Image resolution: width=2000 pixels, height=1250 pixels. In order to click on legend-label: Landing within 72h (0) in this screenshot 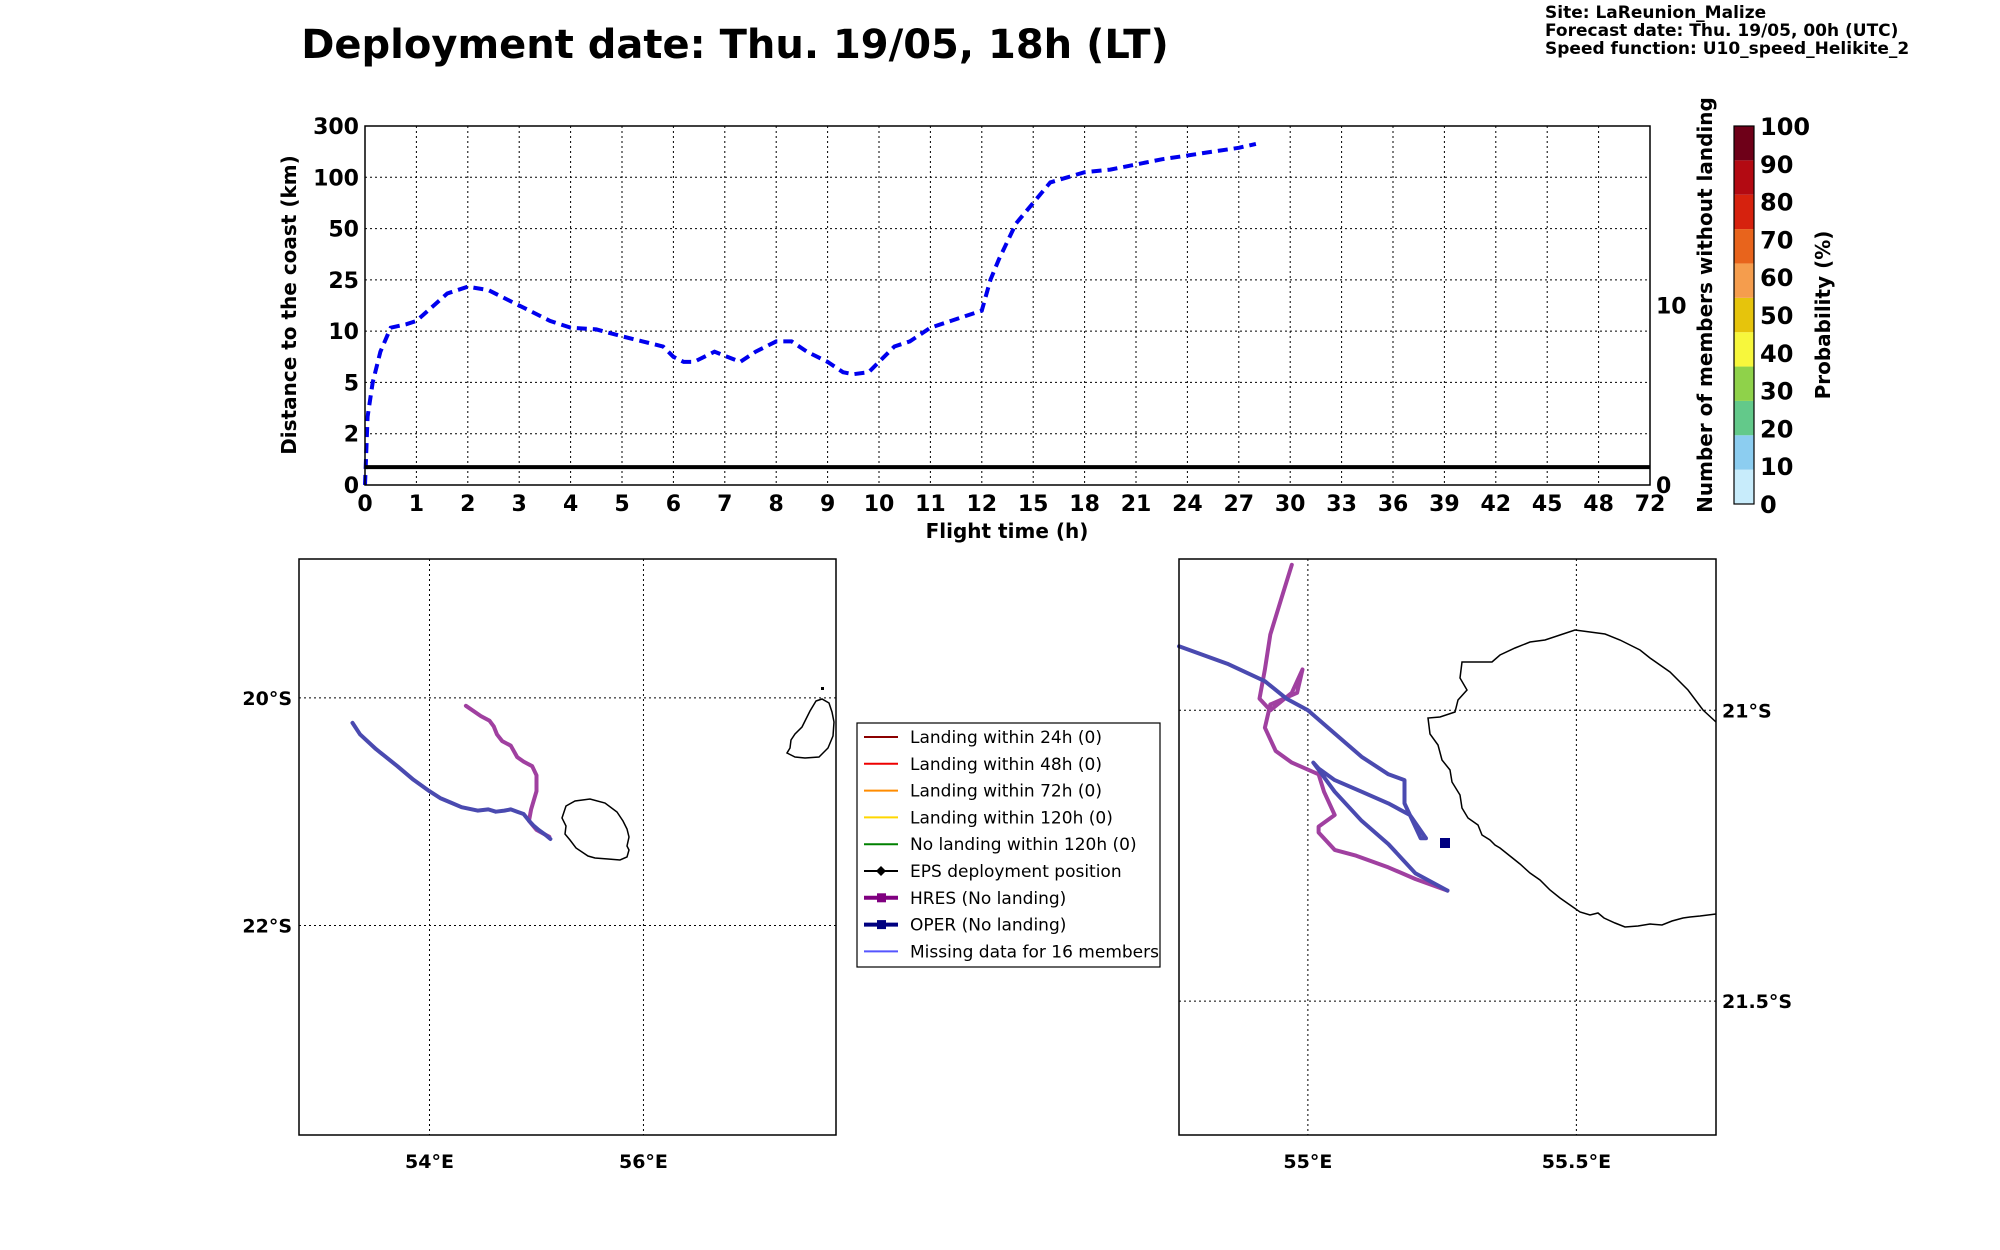, I will do `click(1006, 792)`.